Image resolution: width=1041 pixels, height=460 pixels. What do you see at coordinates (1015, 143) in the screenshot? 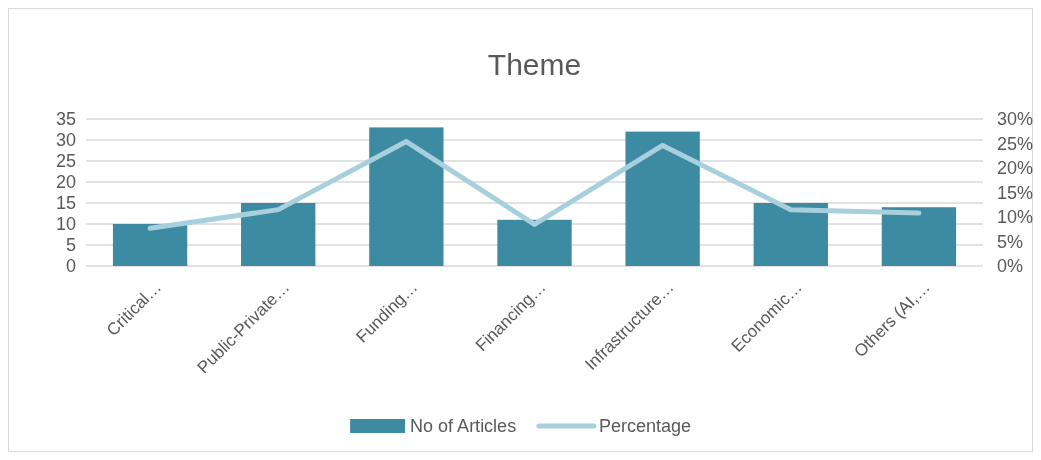
I see `y2-tick-label: 25%` at bounding box center [1015, 143].